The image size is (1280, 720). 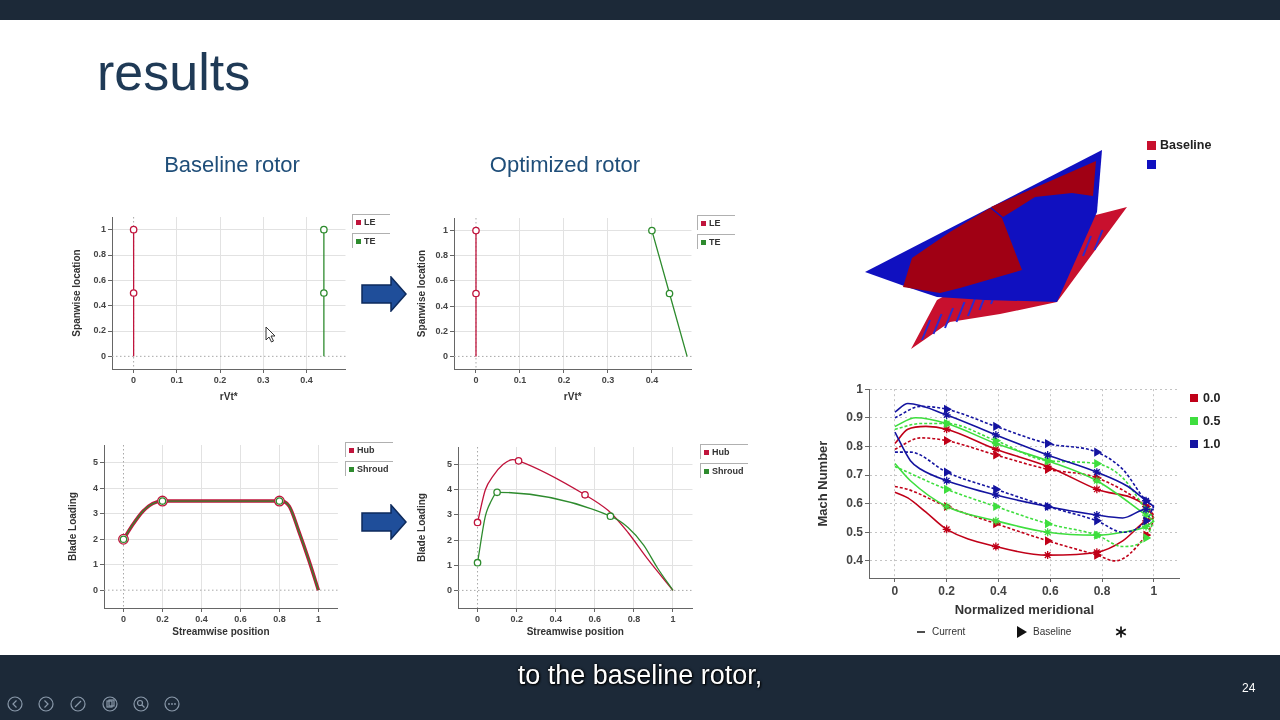 What do you see at coordinates (174, 72) in the screenshot?
I see `text: results` at bounding box center [174, 72].